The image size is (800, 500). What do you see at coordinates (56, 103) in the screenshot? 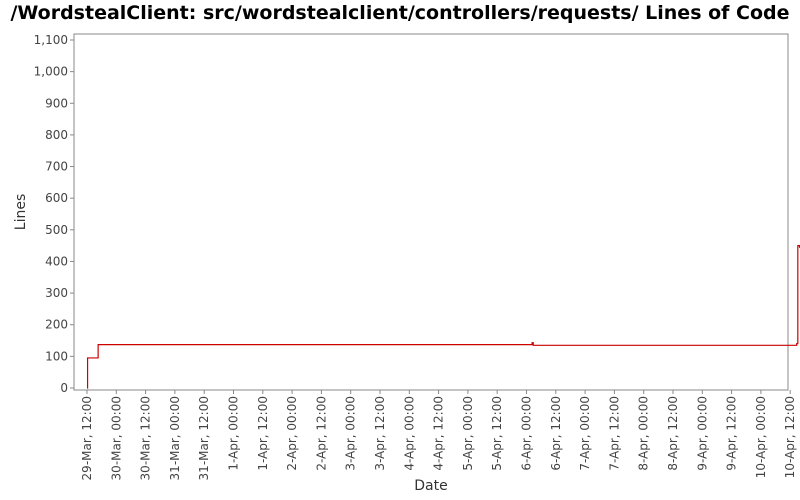
I see `y-tick-label: 900` at bounding box center [56, 103].